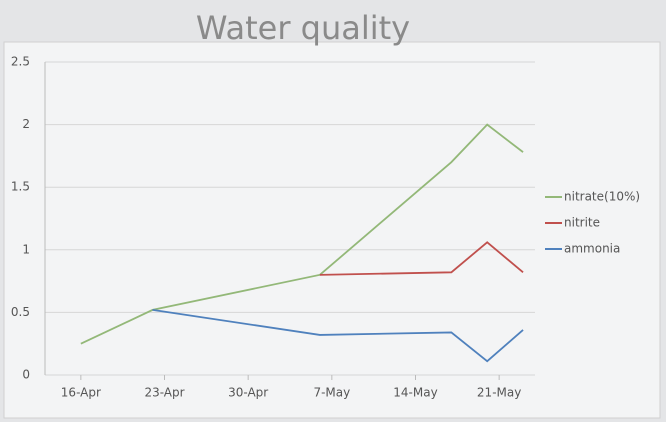 The height and width of the screenshot is (422, 666). What do you see at coordinates (26, 375) in the screenshot?
I see `y-tick-label: 0` at bounding box center [26, 375].